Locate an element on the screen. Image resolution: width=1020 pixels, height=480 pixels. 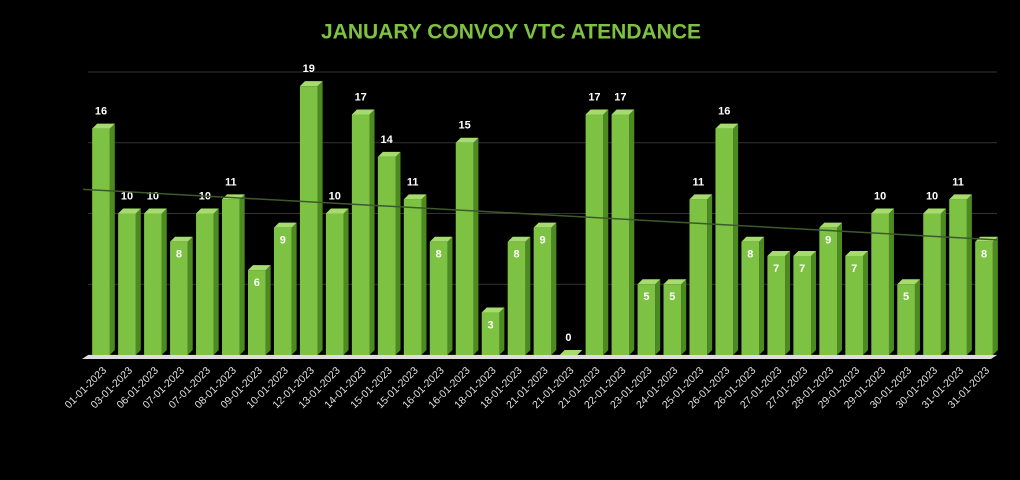
value-label: 9 is located at coordinates (542, 241).